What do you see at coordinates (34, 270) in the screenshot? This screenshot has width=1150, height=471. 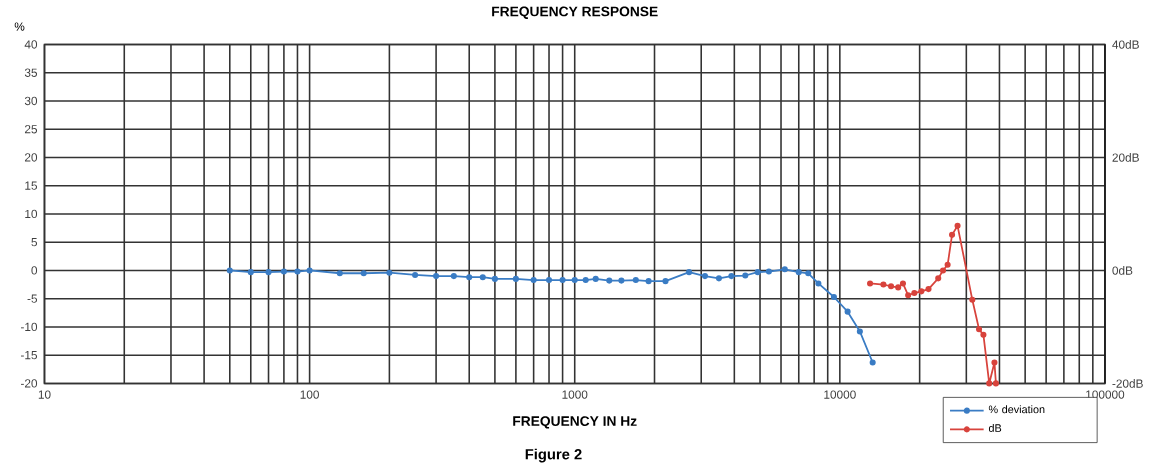 I see `y-tick-label: 0` at bounding box center [34, 270].